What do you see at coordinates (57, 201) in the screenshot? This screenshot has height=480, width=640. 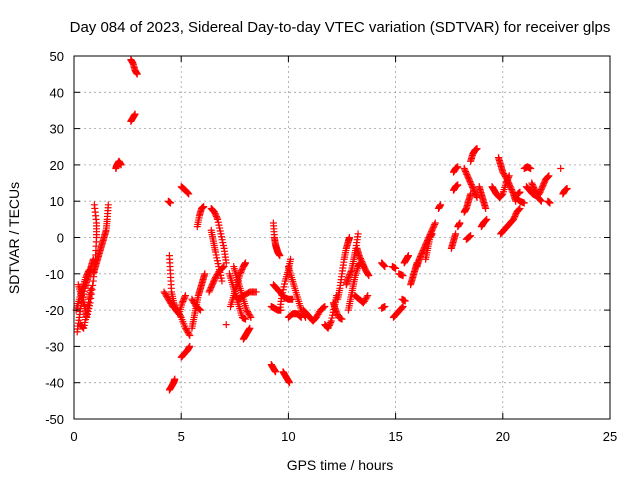 I see `y-tick-label: 10` at bounding box center [57, 201].